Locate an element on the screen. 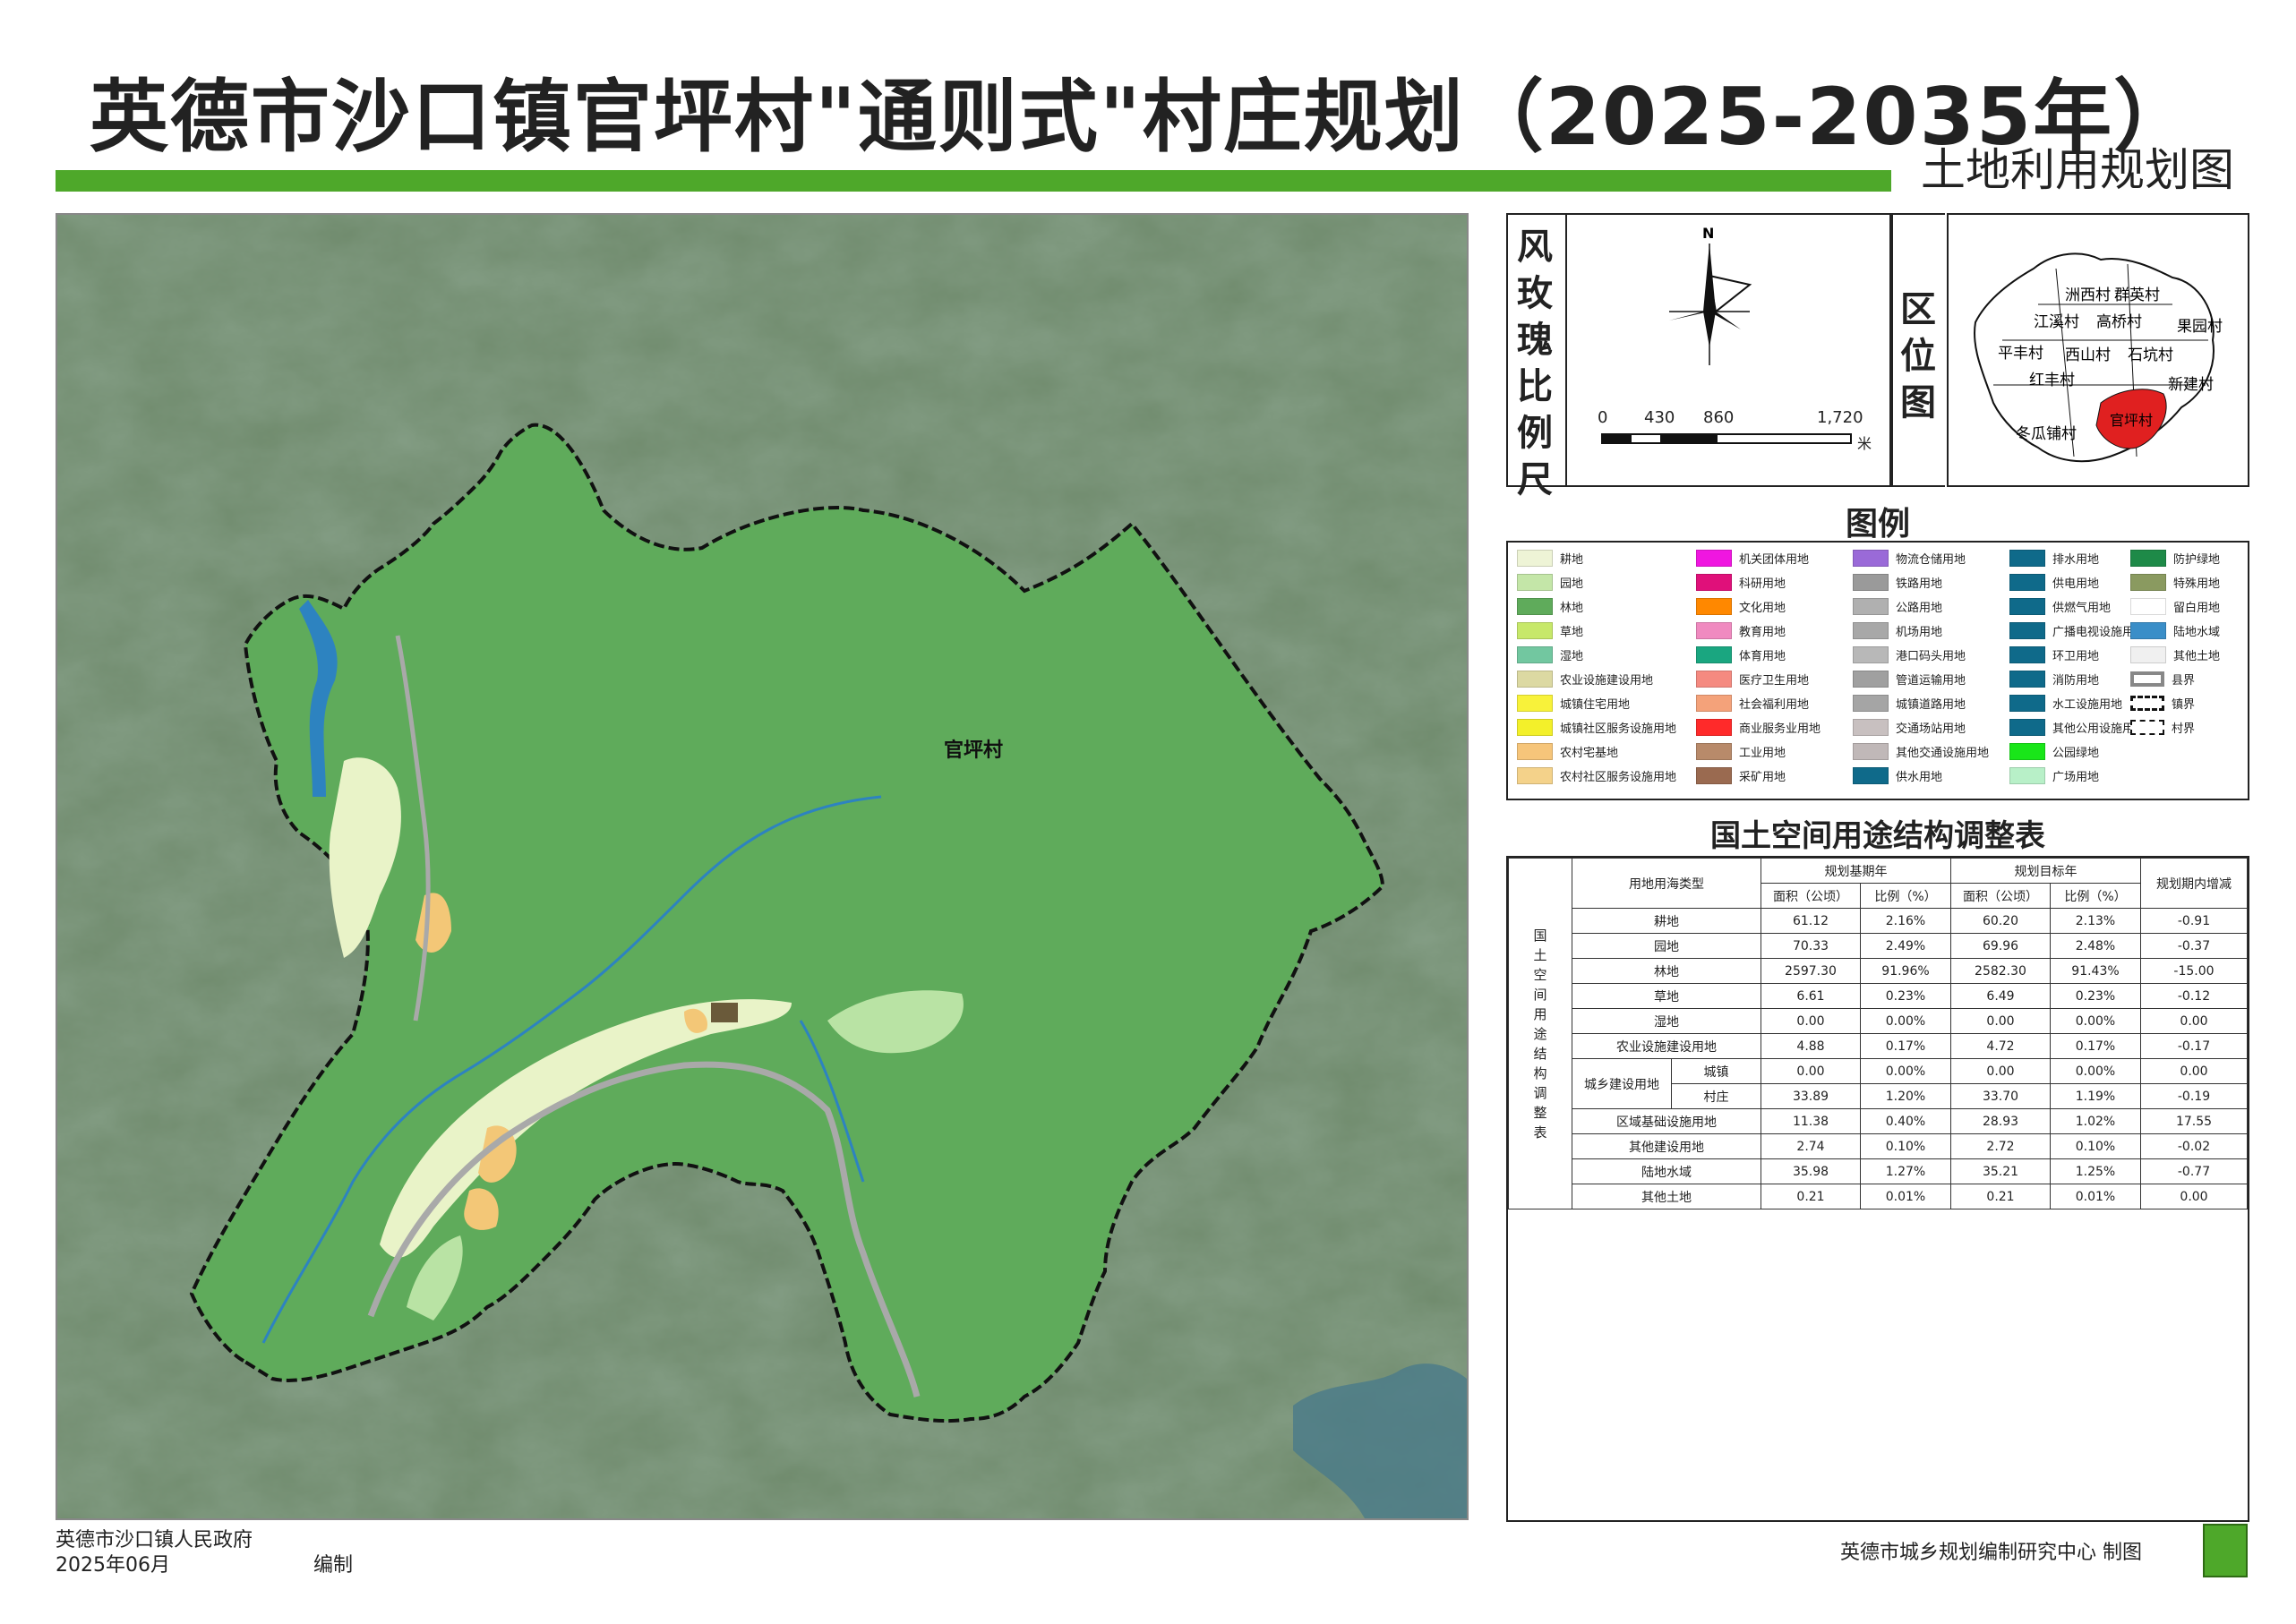 The image size is (2296, 1624). legend-item: 城镇社区服务设施用地 is located at coordinates (1596, 727).